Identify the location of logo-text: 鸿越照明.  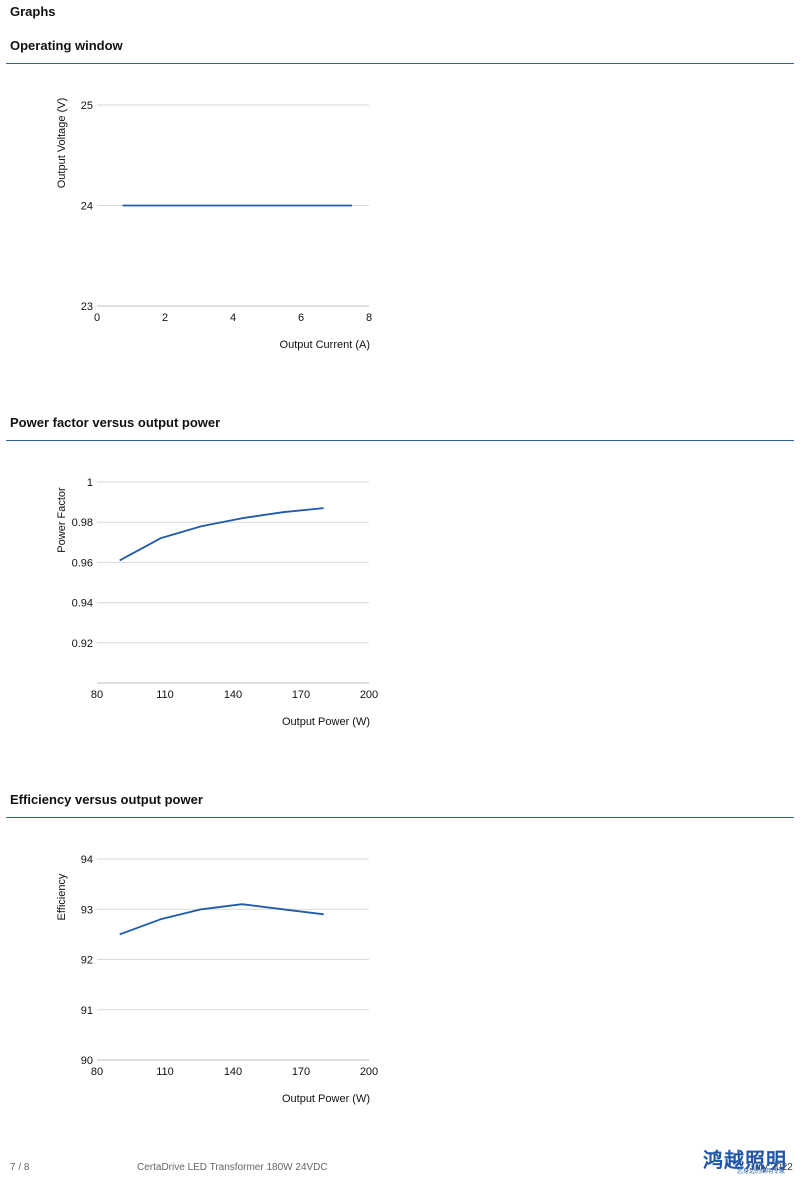
(745, 1160).